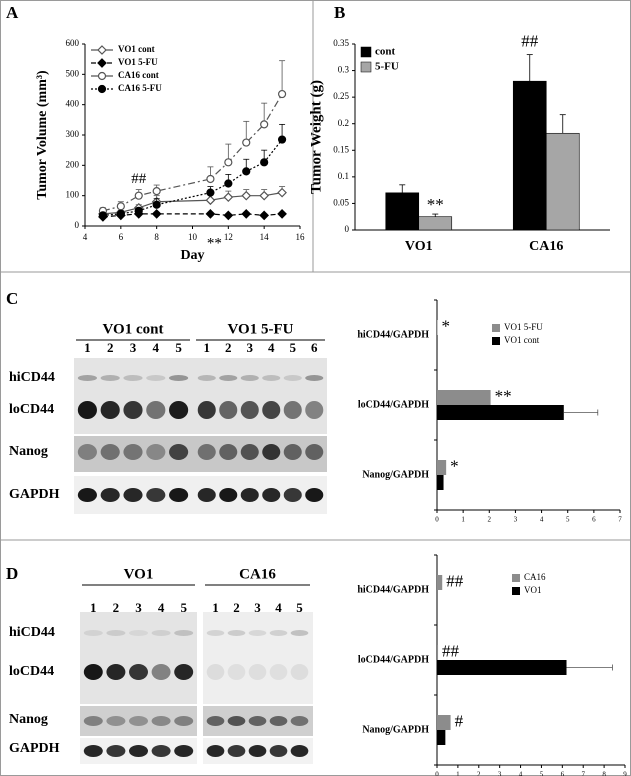  What do you see at coordinates (138, 62) in the screenshot?
I see `legend-label: VO1 5-FU` at bounding box center [138, 62].